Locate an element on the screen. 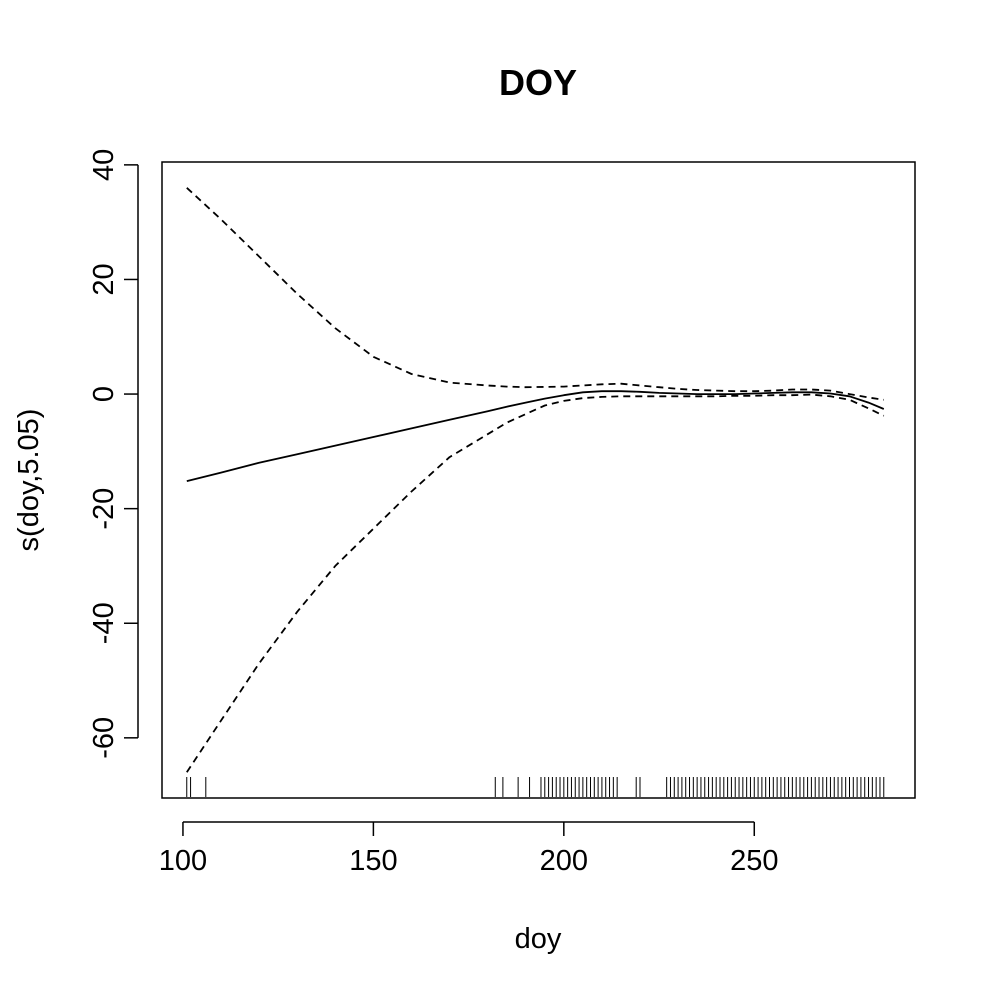  y-tick-label: 40 is located at coordinates (104, 165).